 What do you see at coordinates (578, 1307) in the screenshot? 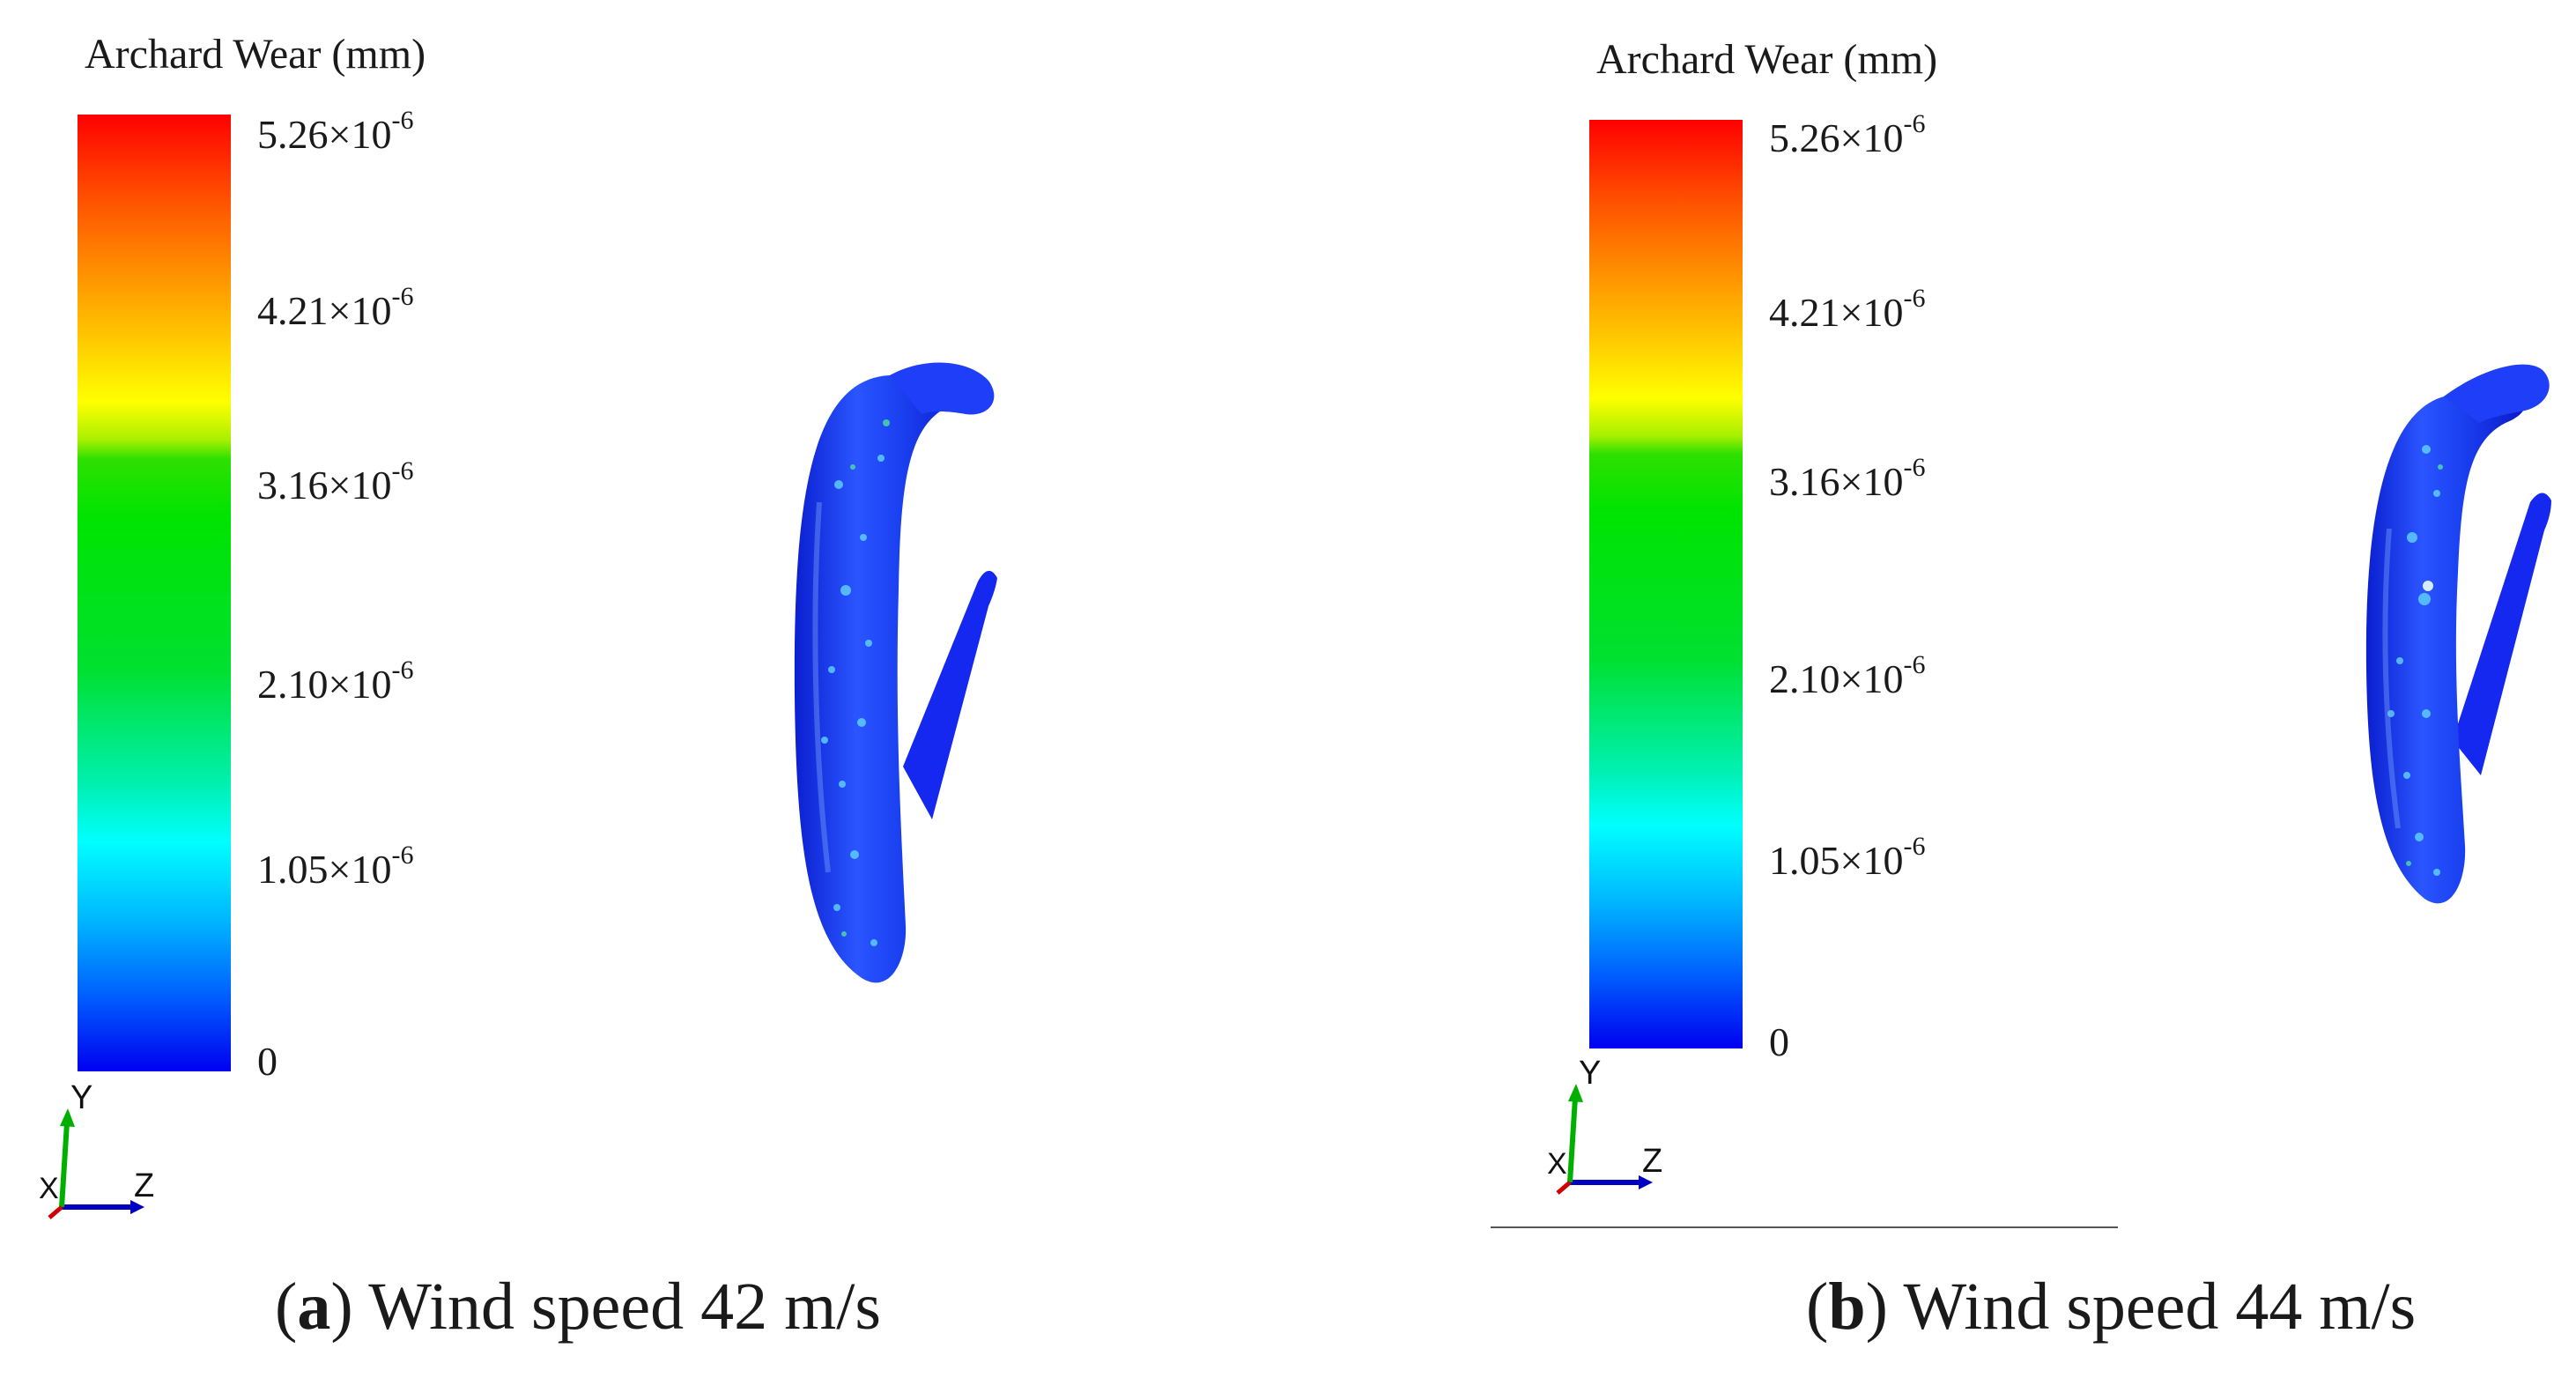
I see `caption-a: (a) Wind speed 42 m/s` at bounding box center [578, 1307].